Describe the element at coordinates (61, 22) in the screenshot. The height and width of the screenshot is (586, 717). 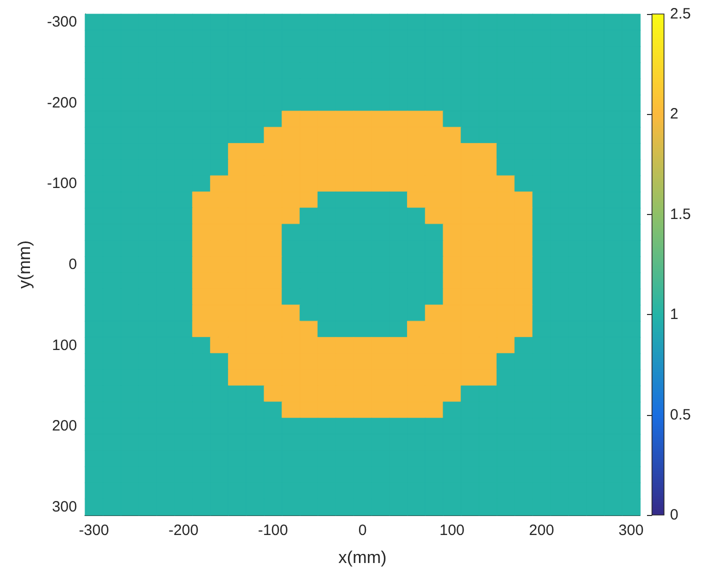
I see `y-tick-label: -300` at that location.